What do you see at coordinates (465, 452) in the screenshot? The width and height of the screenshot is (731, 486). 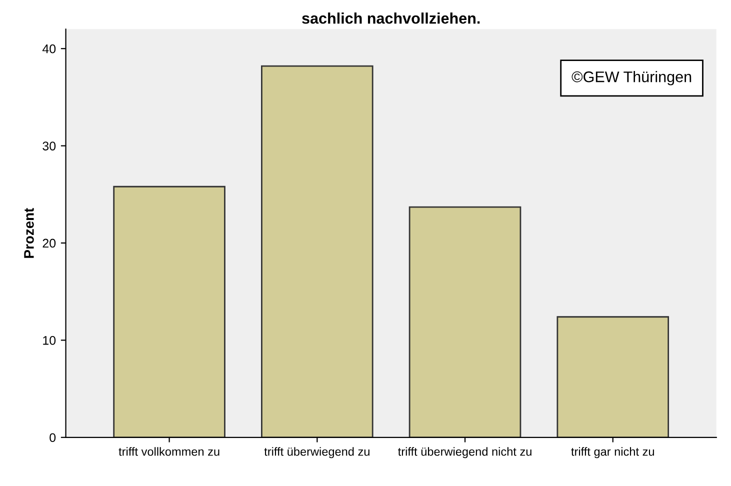 I see `x-tick-label: trifft überwiegend nicht zu` at bounding box center [465, 452].